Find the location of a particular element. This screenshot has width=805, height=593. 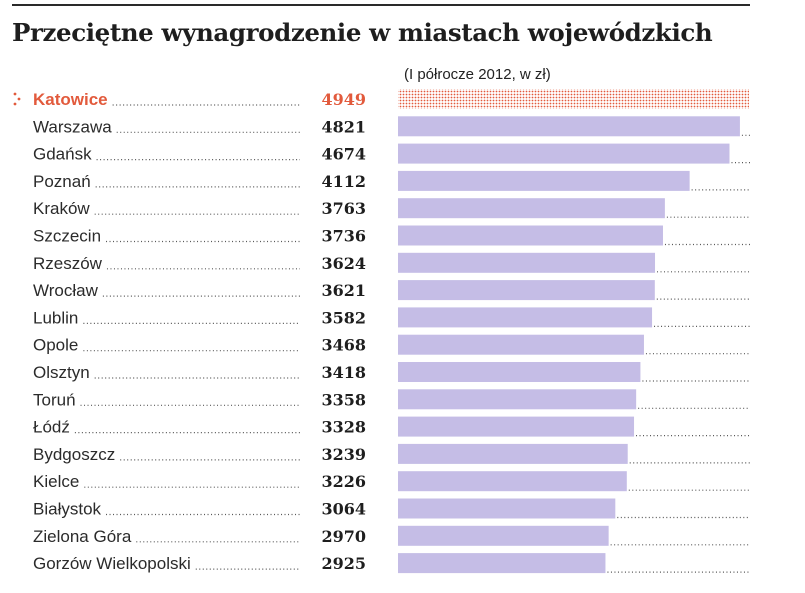

category-label: Wrocław is located at coordinates (66, 290).